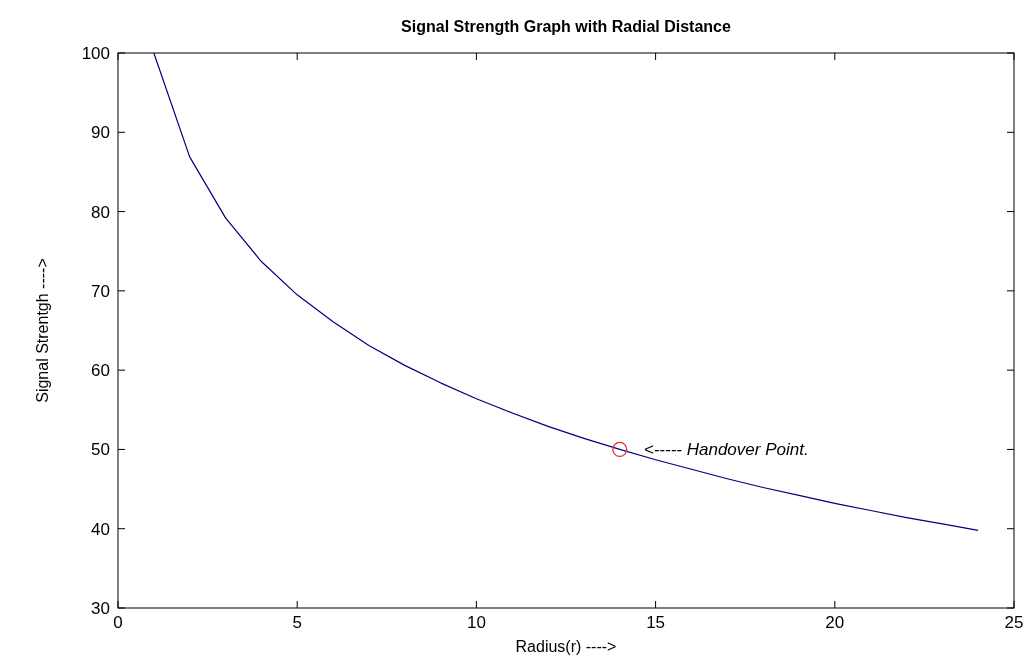 The width and height of the screenshot is (1024, 664). I want to click on y-tick-label: 50, so click(100, 450).